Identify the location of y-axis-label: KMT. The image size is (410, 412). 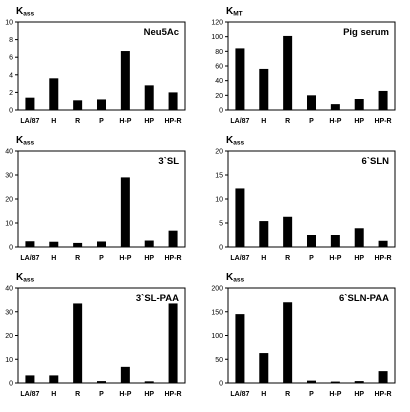
(234, 12).